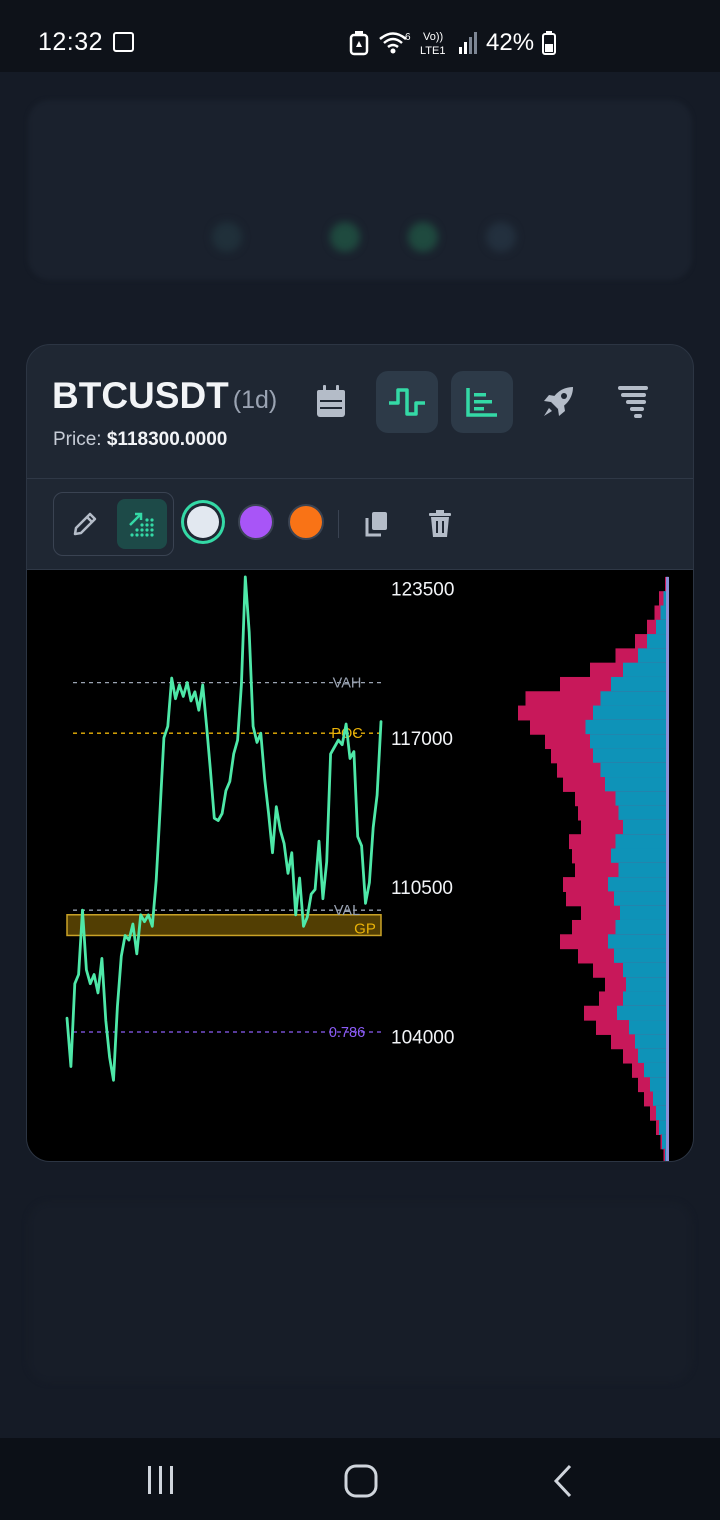  I want to click on volume-profile-button, so click(482, 402).